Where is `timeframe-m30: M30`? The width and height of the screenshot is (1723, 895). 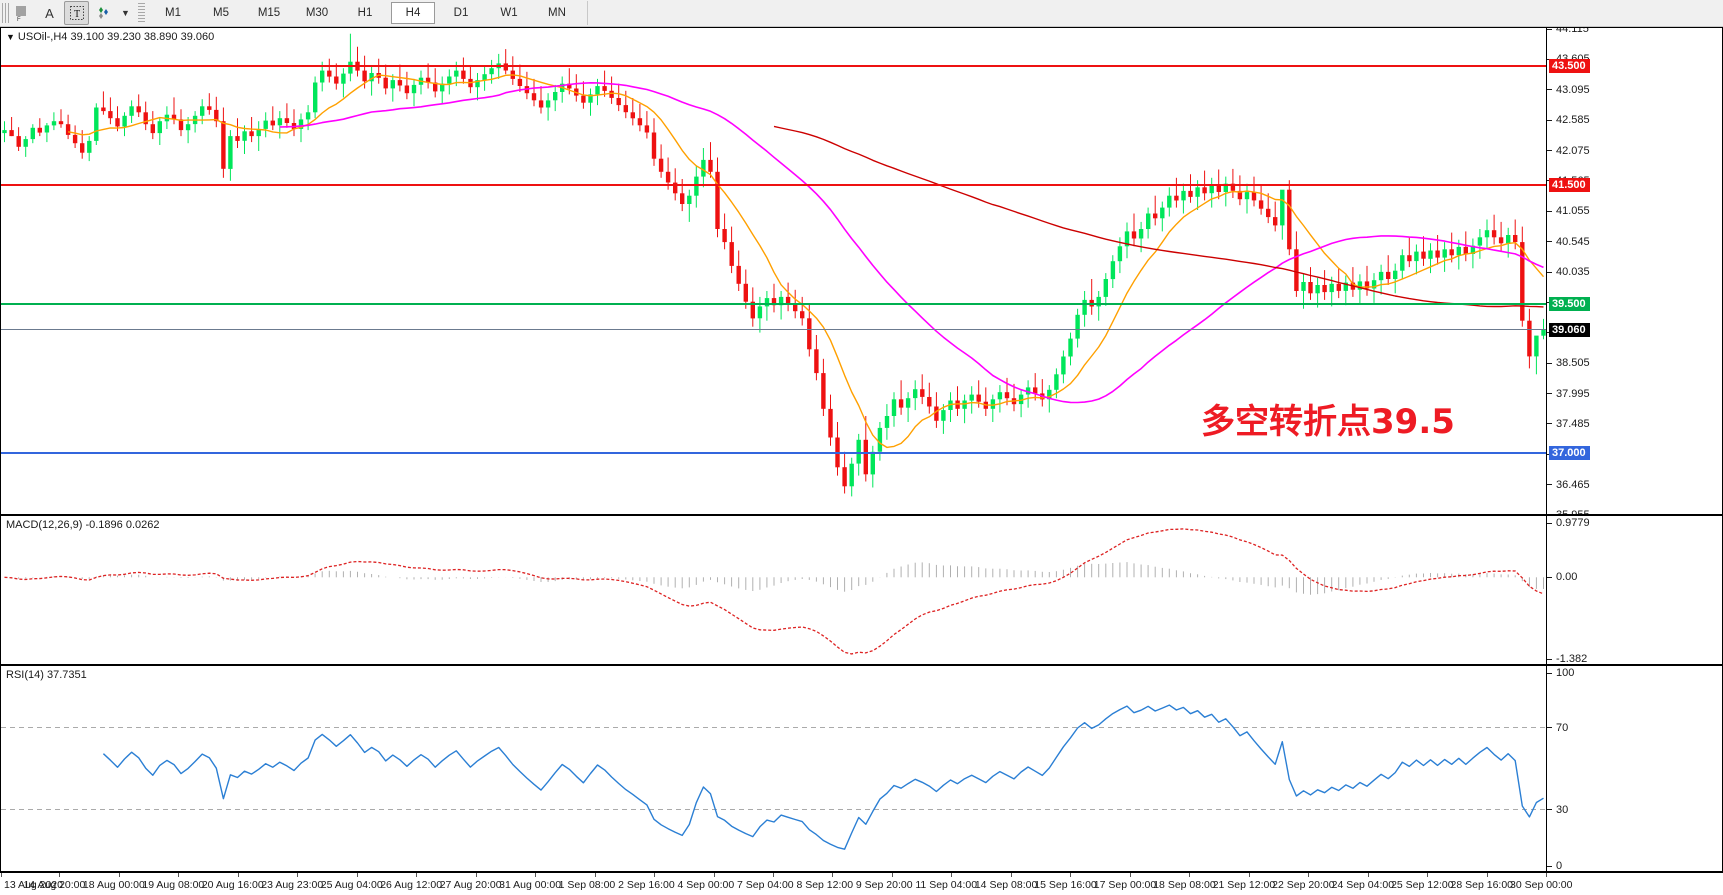
timeframe-m30: M30 is located at coordinates (317, 13).